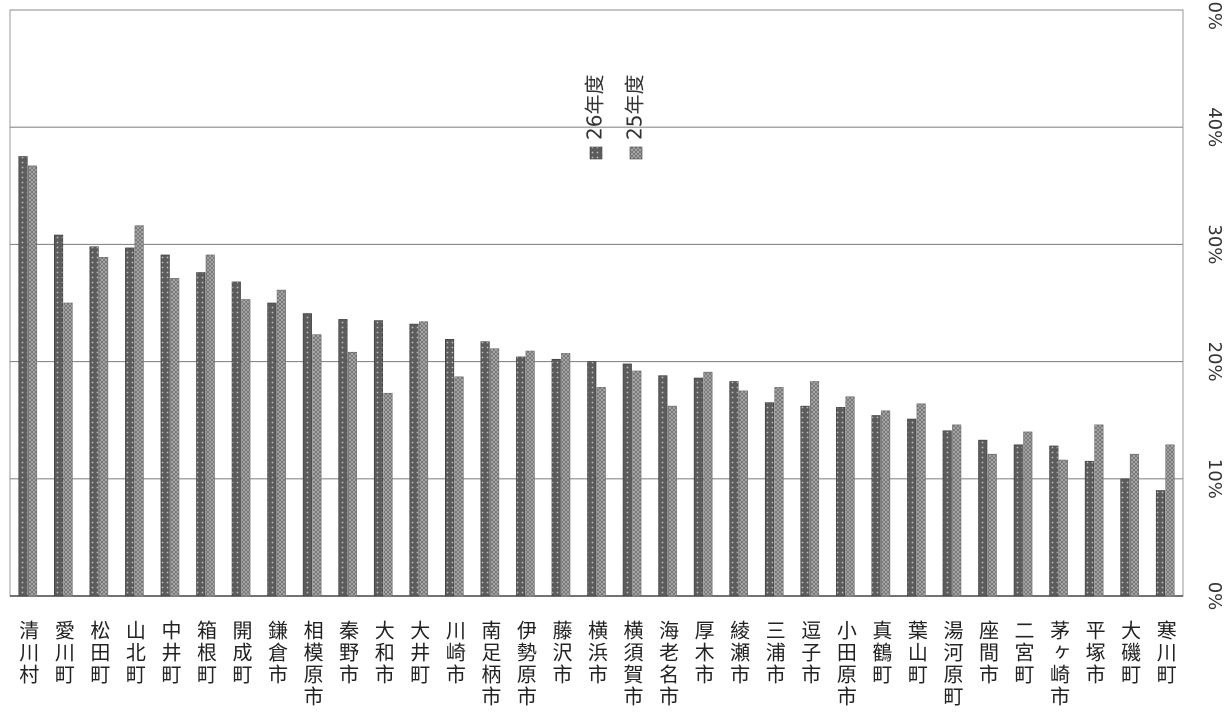  I want to click on x-category-label: 清川村, so click(28, 653).